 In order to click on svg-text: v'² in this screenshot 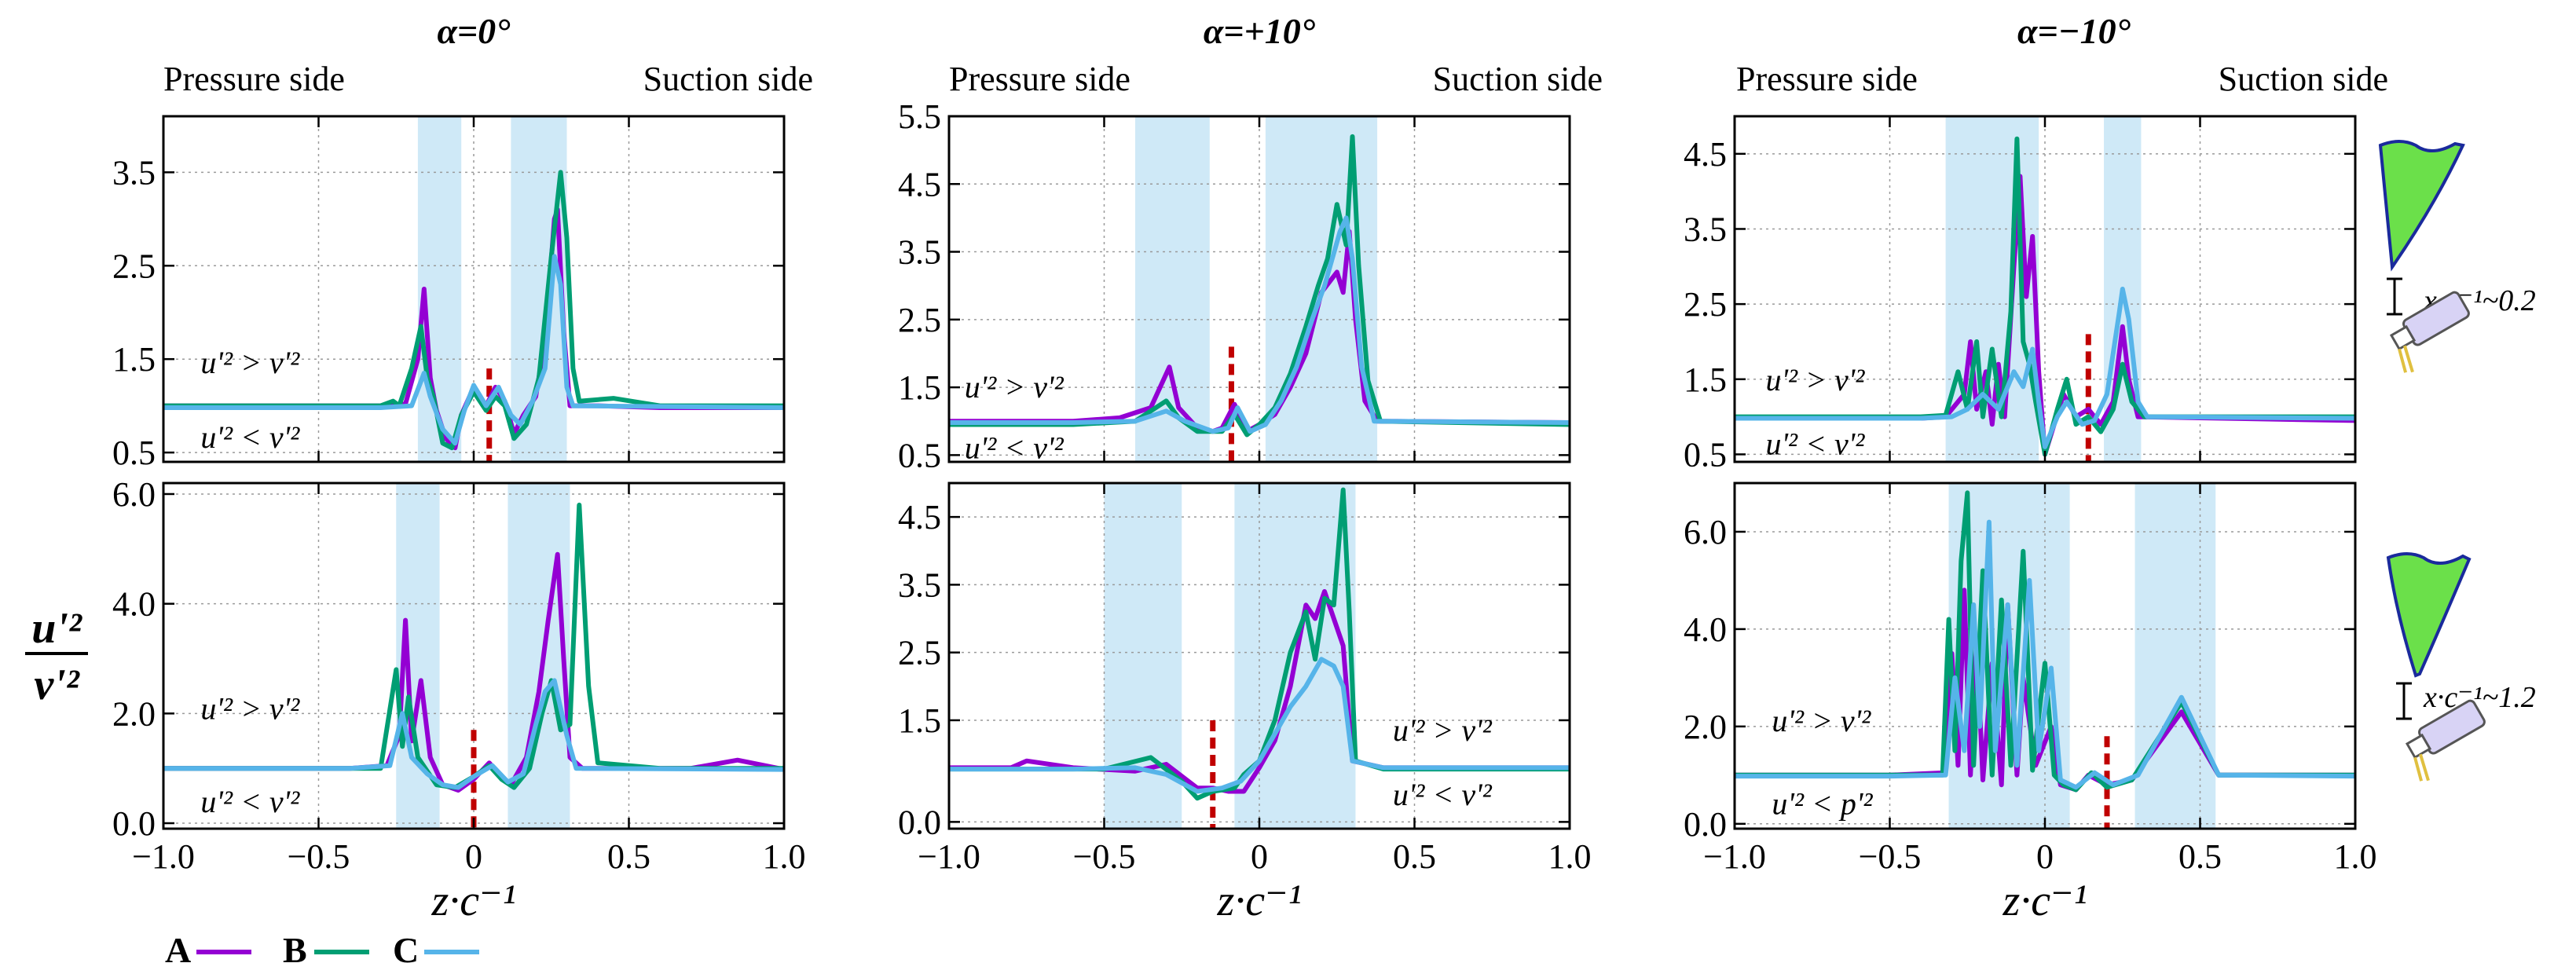, I will do `click(56, 685)`.